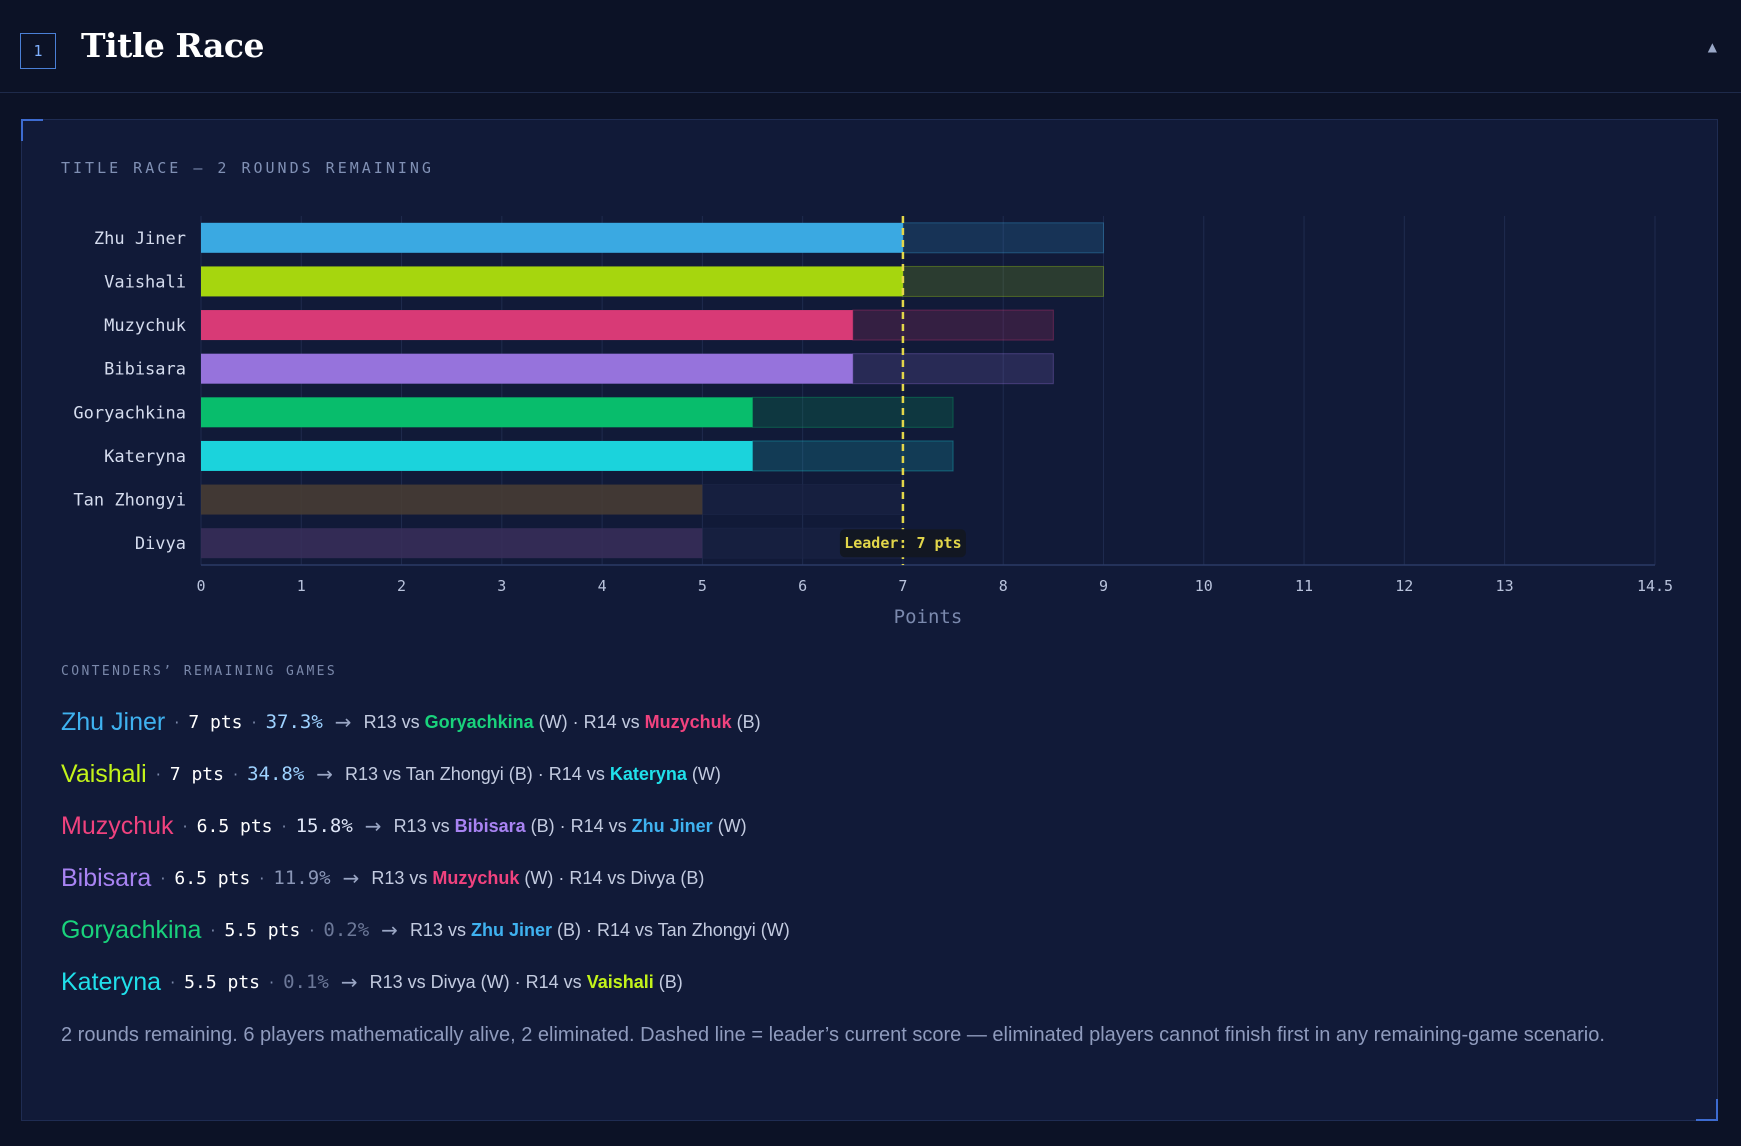 Image resolution: width=1741 pixels, height=1146 pixels. I want to click on game-text: R14 vs Divya (B), so click(637, 877).